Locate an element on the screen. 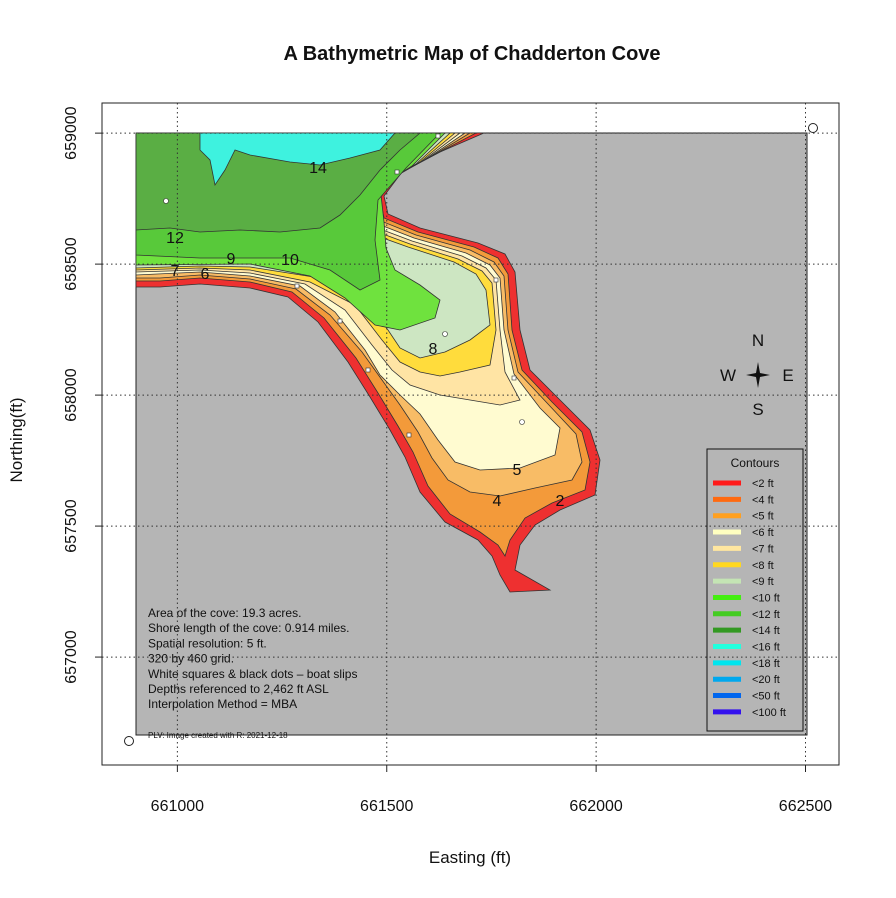  annotation: White squares & black dots – boat slips is located at coordinates (252, 674).